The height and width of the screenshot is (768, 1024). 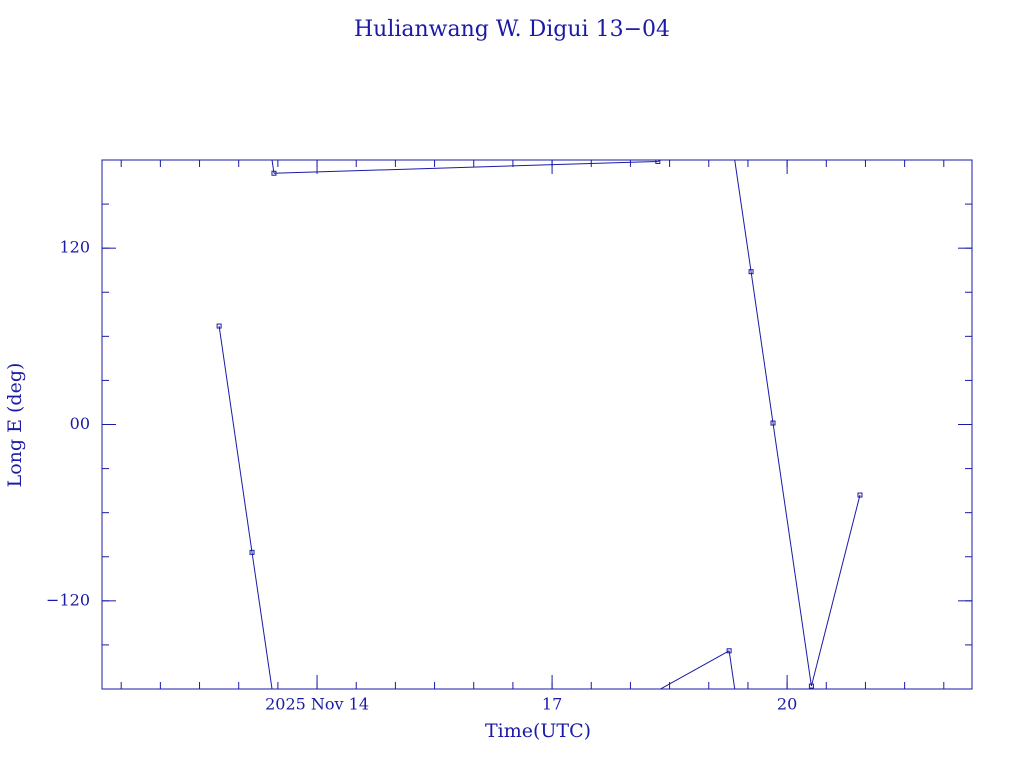 What do you see at coordinates (15, 425) in the screenshot?
I see `y-axis-label: Long E (deg)` at bounding box center [15, 425].